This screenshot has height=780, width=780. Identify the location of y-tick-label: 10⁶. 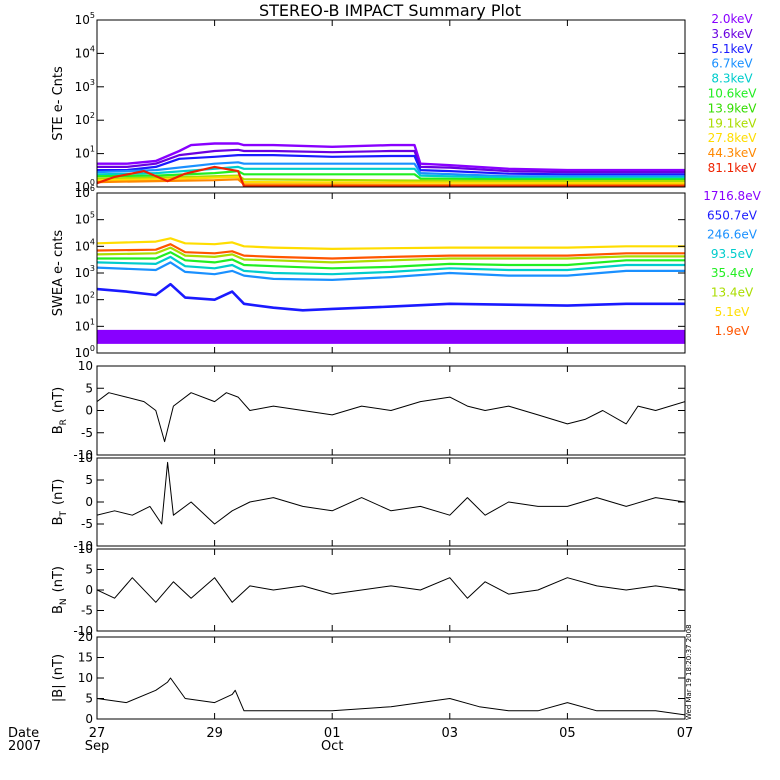
(85, 192).